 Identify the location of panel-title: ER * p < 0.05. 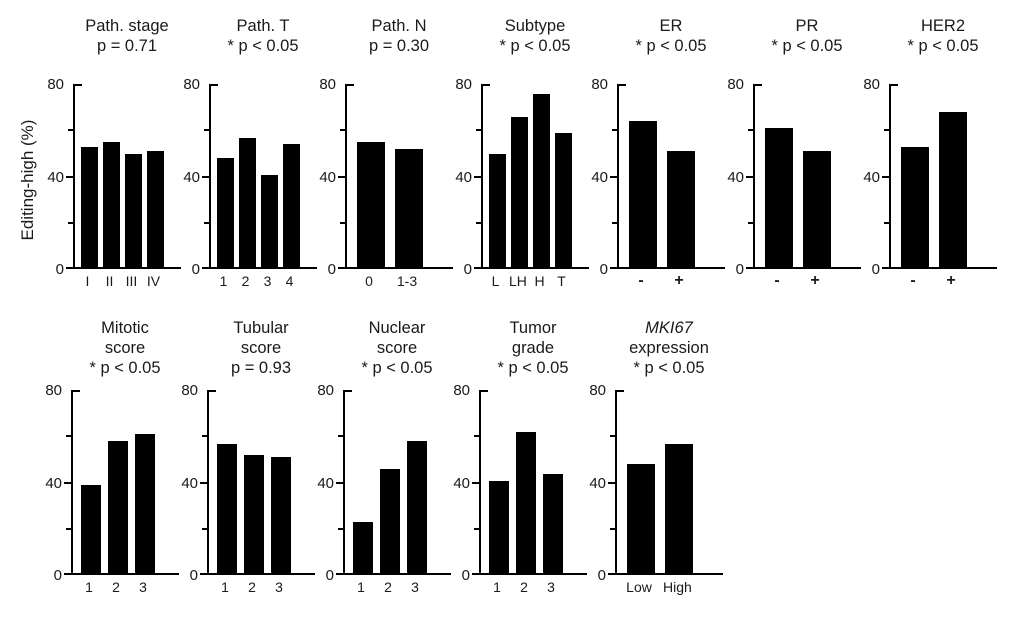
(671, 48).